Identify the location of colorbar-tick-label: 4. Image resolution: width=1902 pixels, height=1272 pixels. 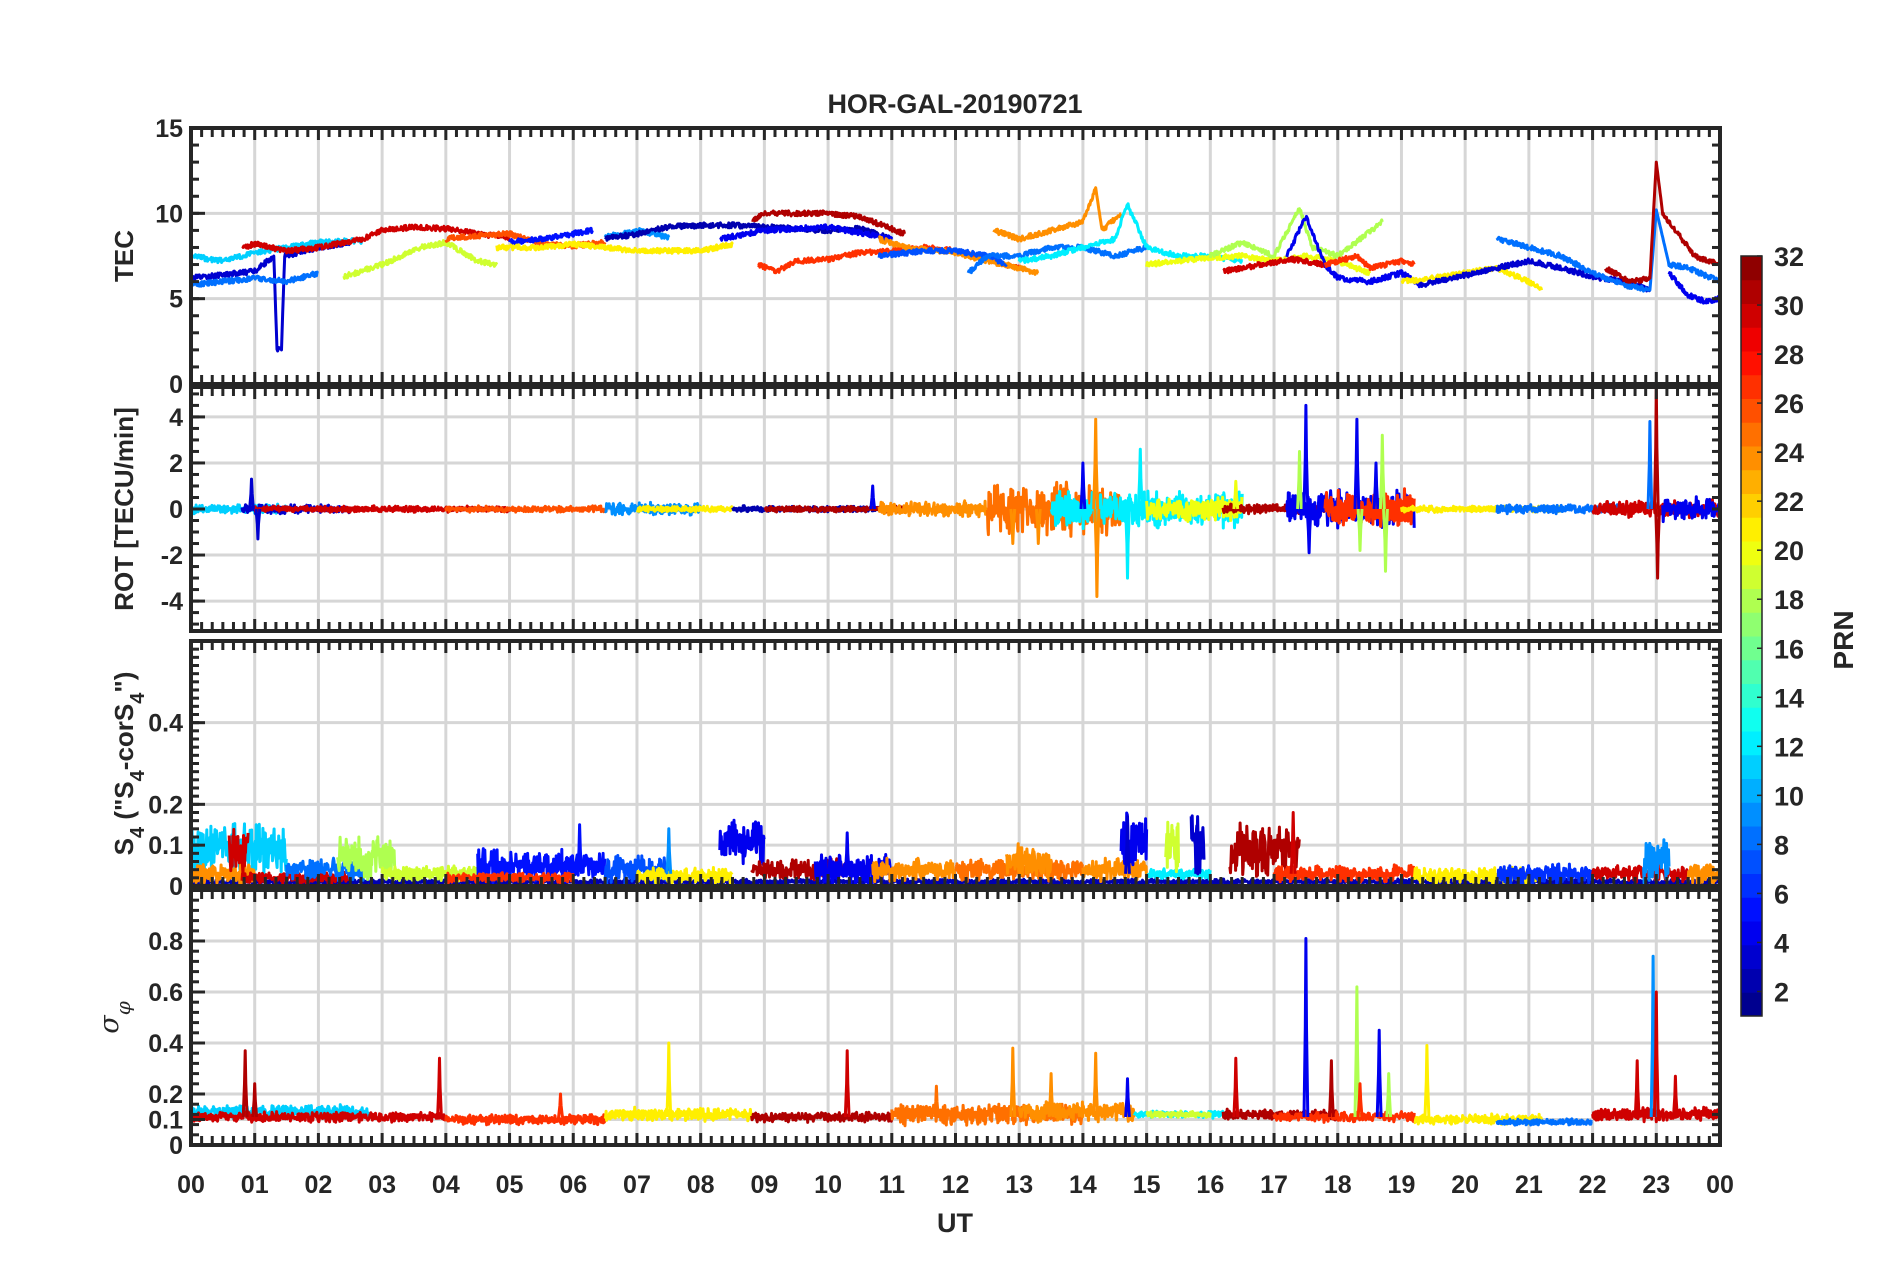
(1781, 943).